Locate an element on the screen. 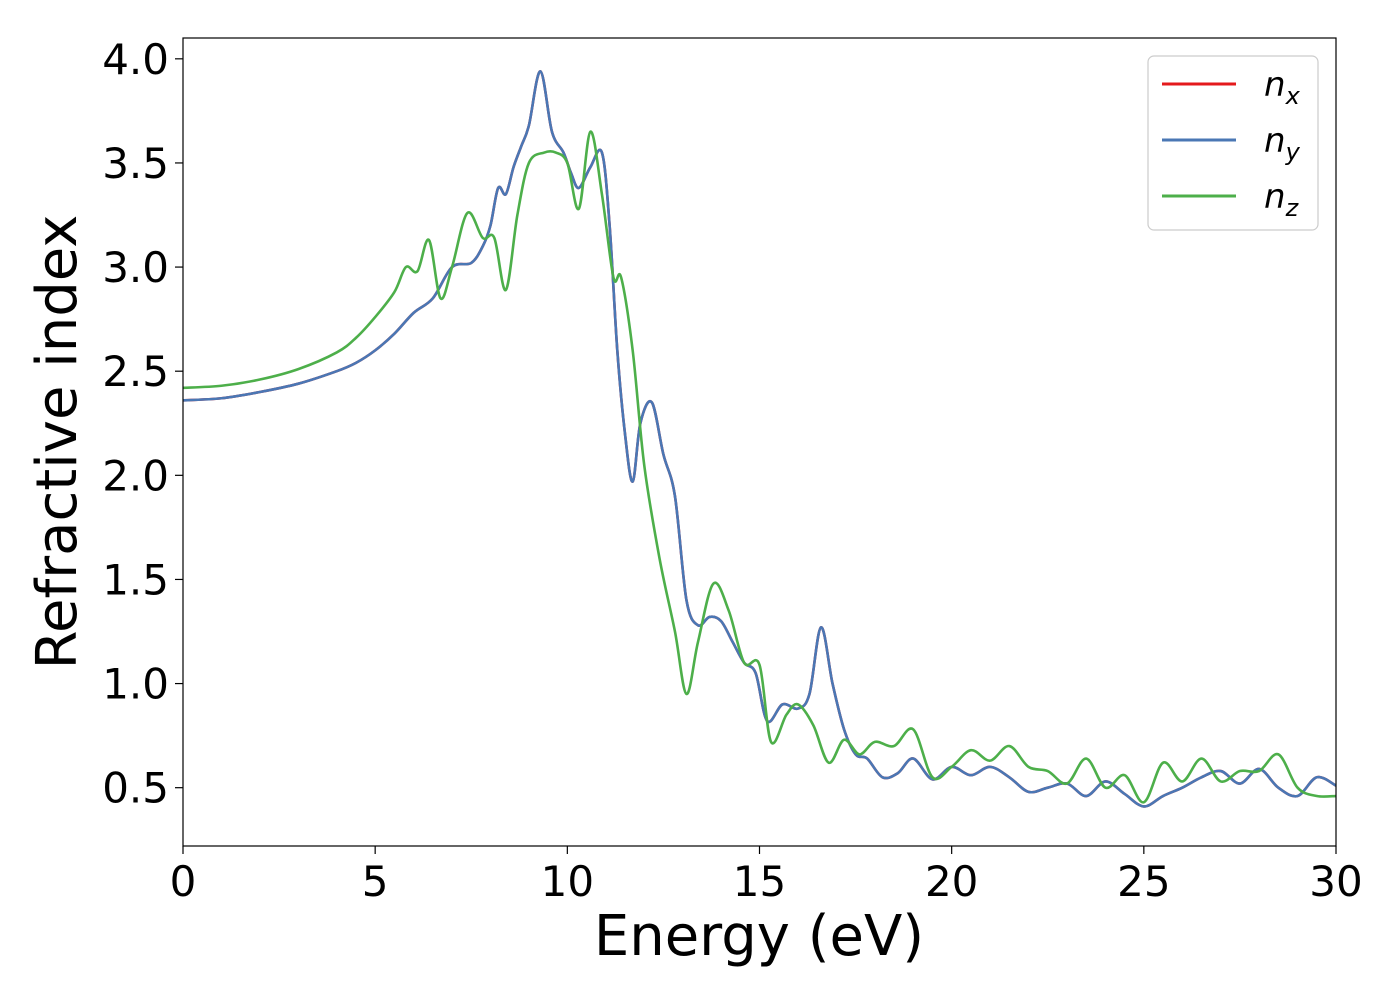 The height and width of the screenshot is (1000, 1400). x-tick-label: 20 is located at coordinates (951, 881).